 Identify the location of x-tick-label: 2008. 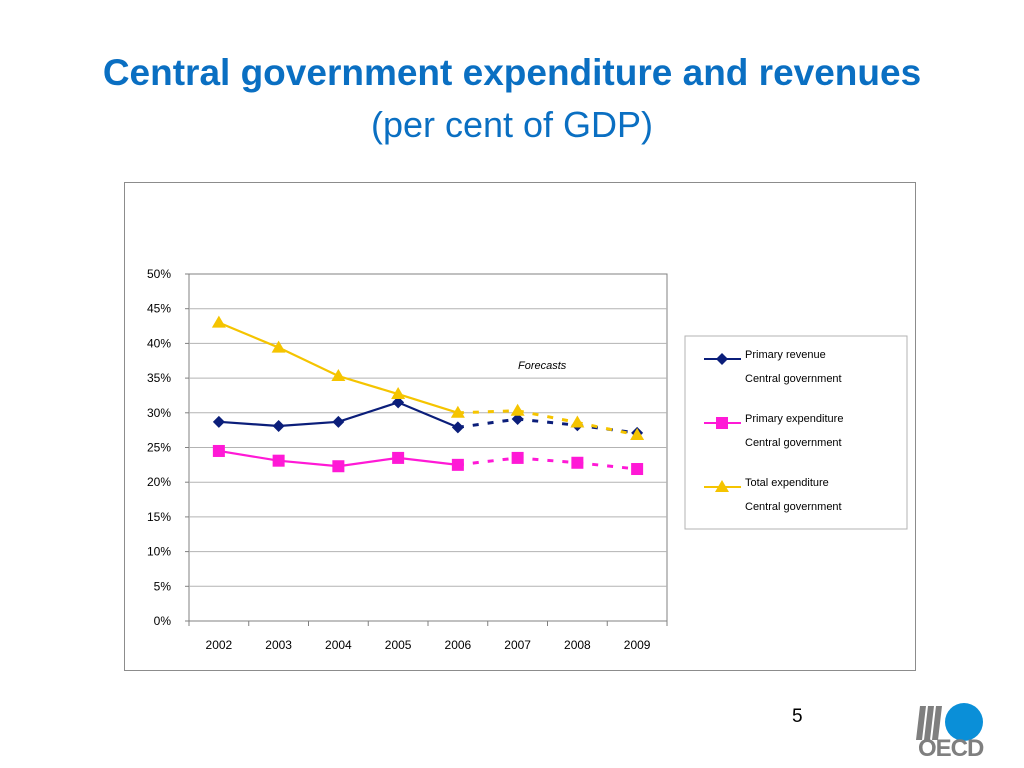
(577, 645).